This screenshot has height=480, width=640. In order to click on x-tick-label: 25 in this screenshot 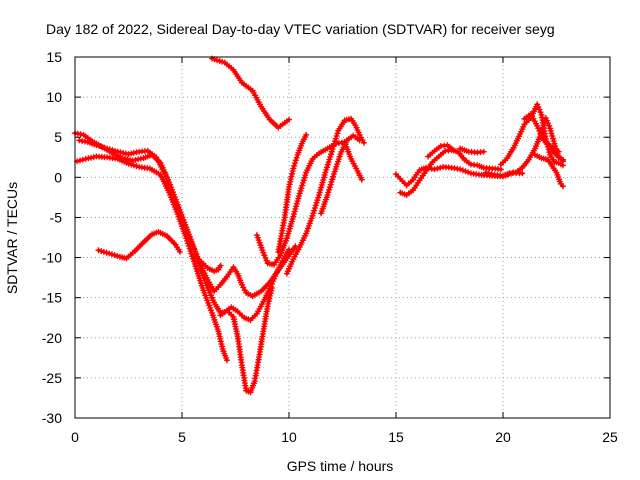, I will do `click(610, 437)`.